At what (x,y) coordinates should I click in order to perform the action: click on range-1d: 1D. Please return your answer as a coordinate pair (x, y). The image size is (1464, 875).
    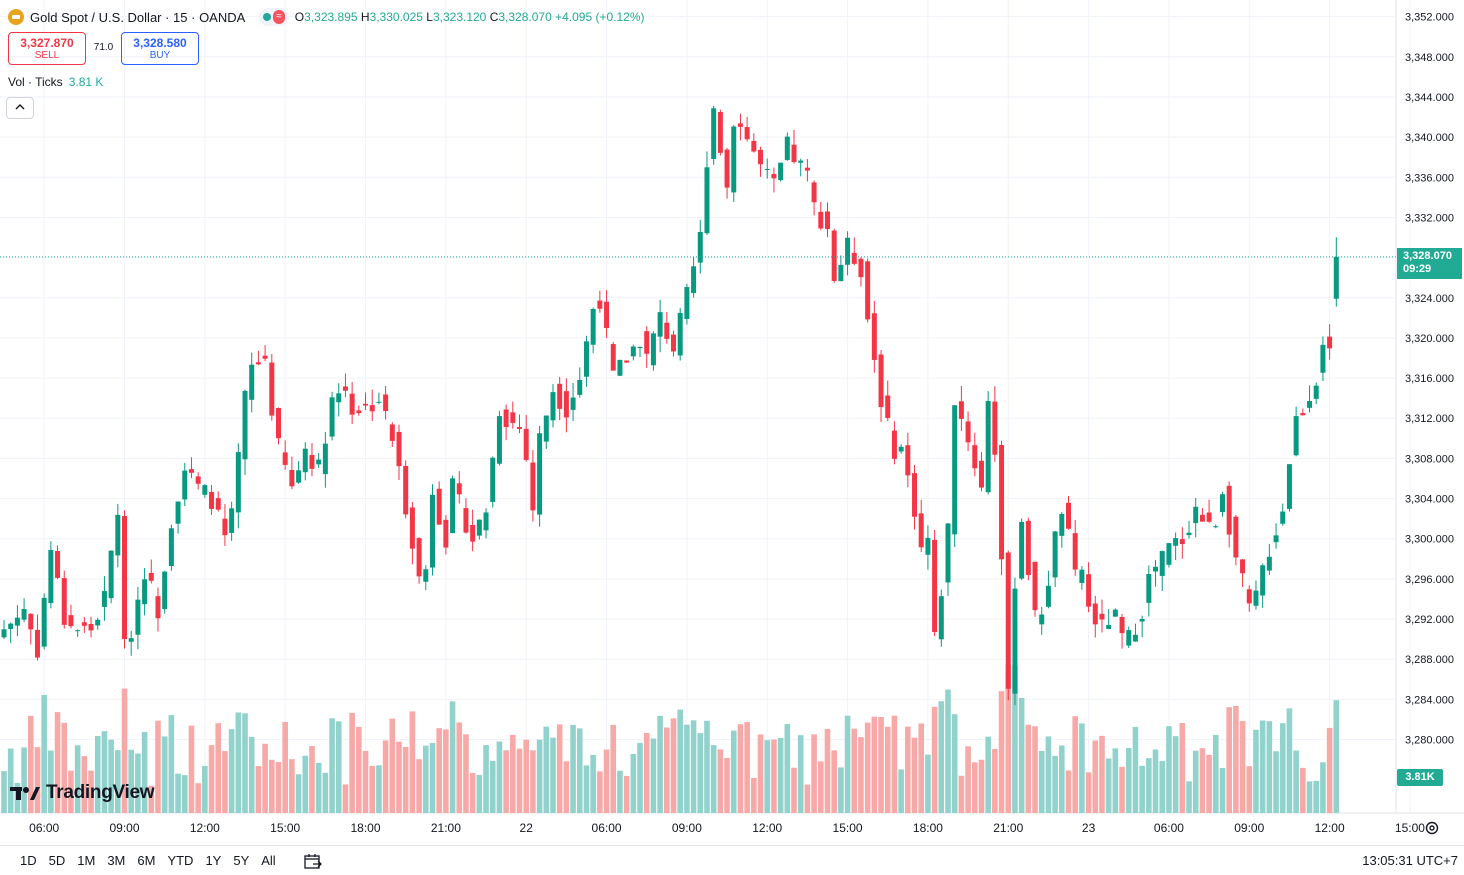
    Looking at the image, I should click on (28, 860).